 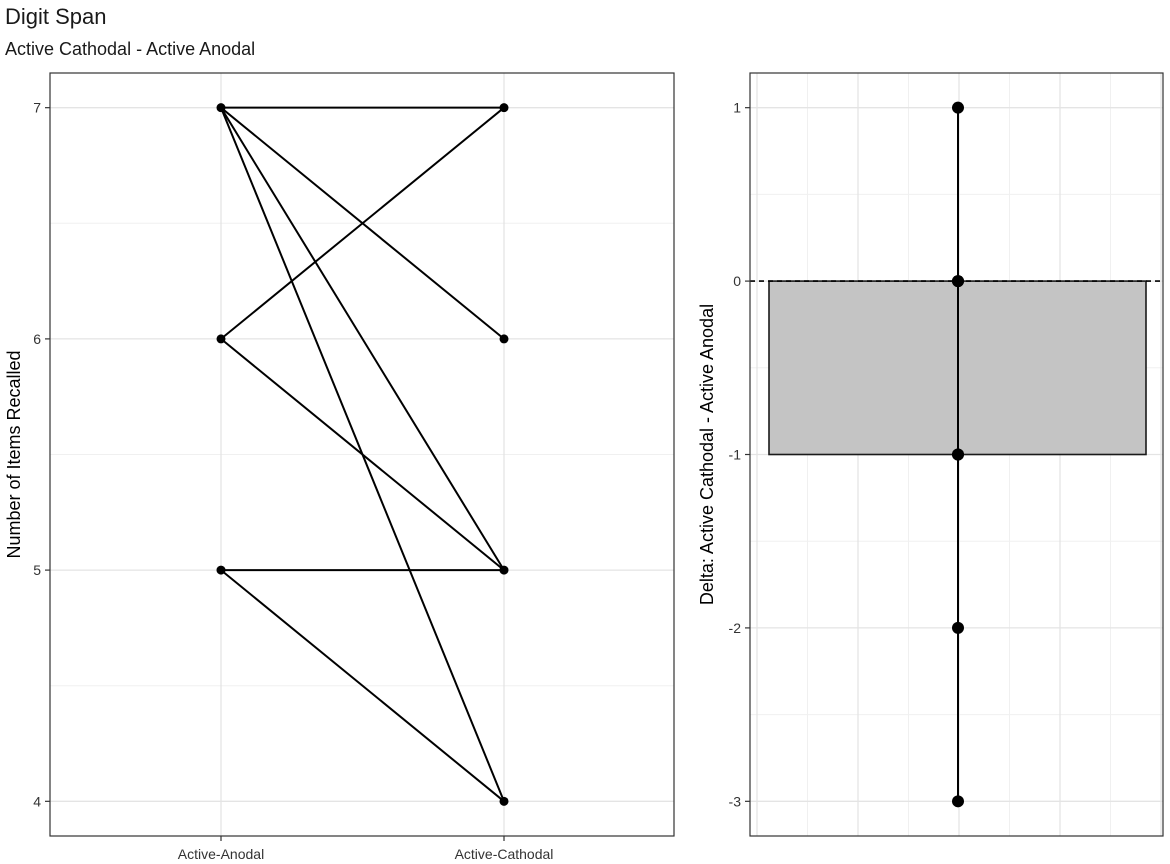 I want to click on right-y-tick-label: -2, so click(x=735, y=628).